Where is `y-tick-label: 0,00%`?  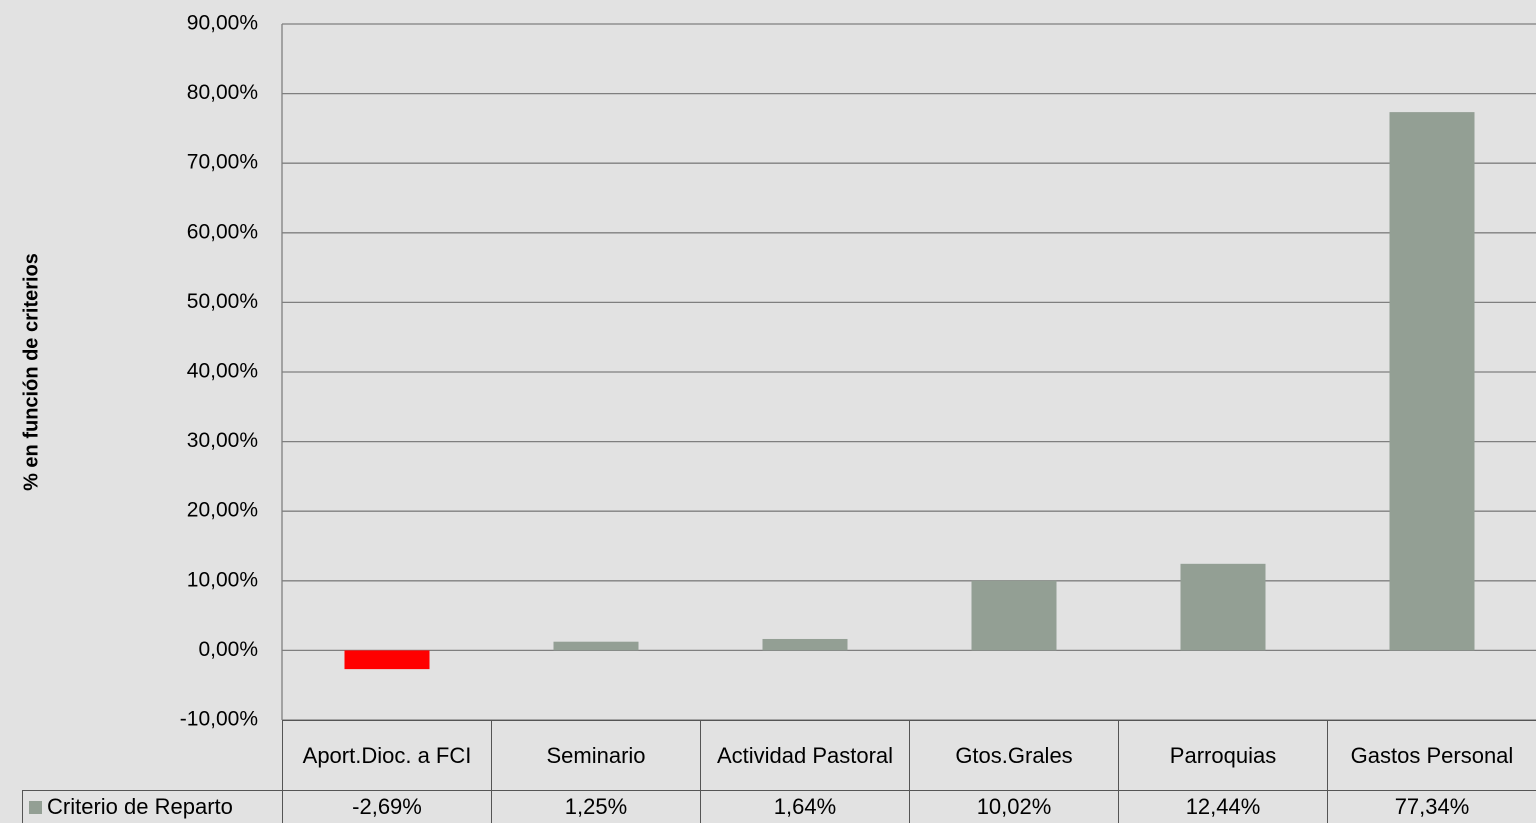
y-tick-label: 0,00% is located at coordinates (228, 649).